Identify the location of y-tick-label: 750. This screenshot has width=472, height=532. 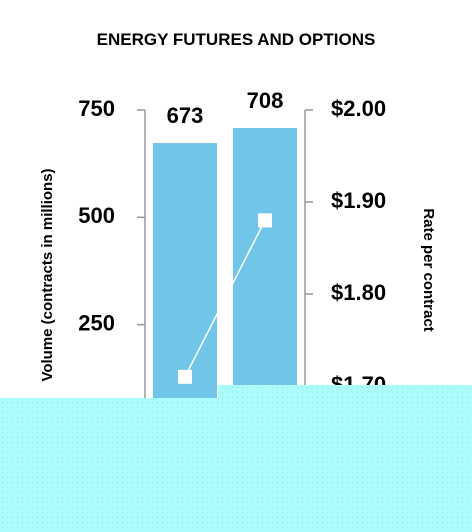
(96, 108).